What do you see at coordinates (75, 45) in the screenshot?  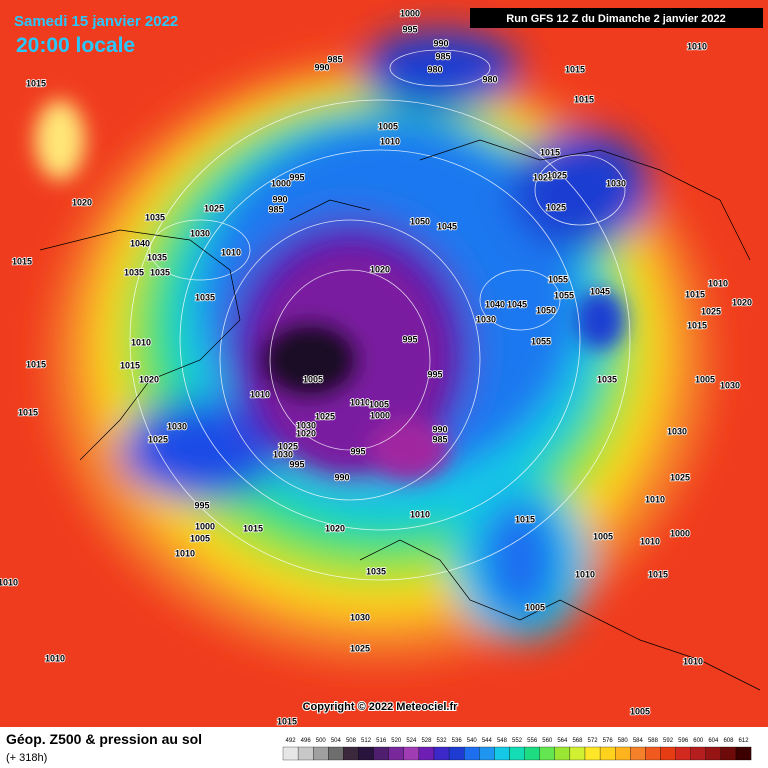 I see `time: 20:00 locale` at bounding box center [75, 45].